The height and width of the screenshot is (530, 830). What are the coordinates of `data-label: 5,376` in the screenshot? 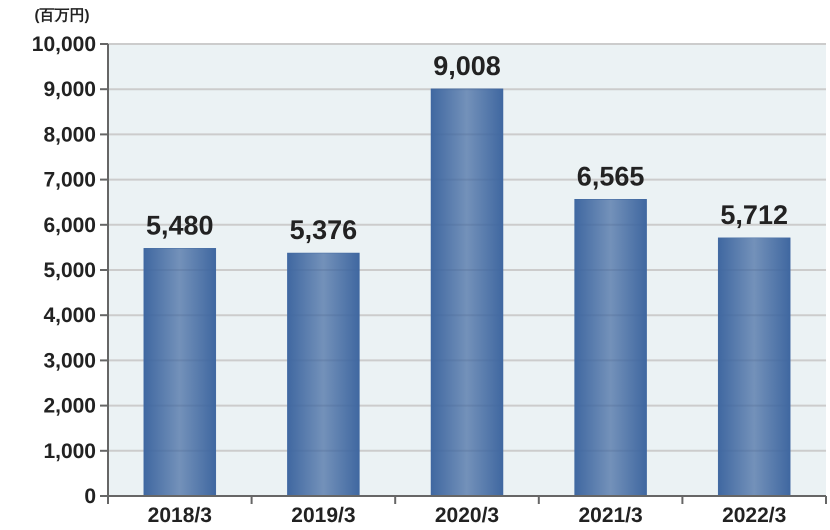 It's located at (324, 230).